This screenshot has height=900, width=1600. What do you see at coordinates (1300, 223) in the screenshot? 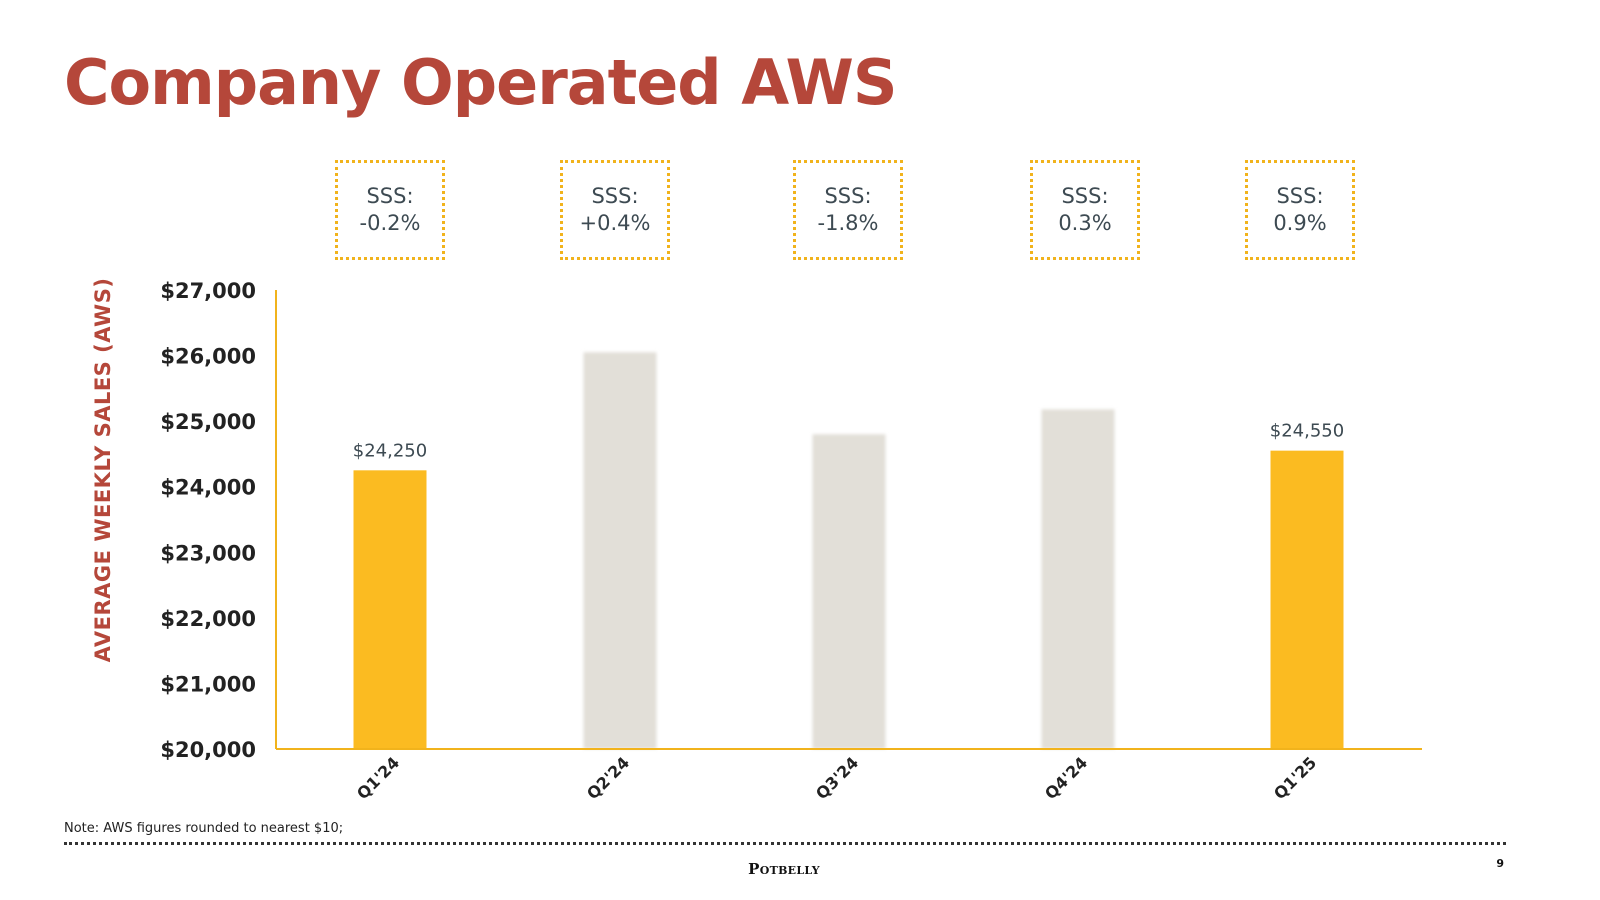
I see `sss-value: 0.9%` at bounding box center [1300, 223].